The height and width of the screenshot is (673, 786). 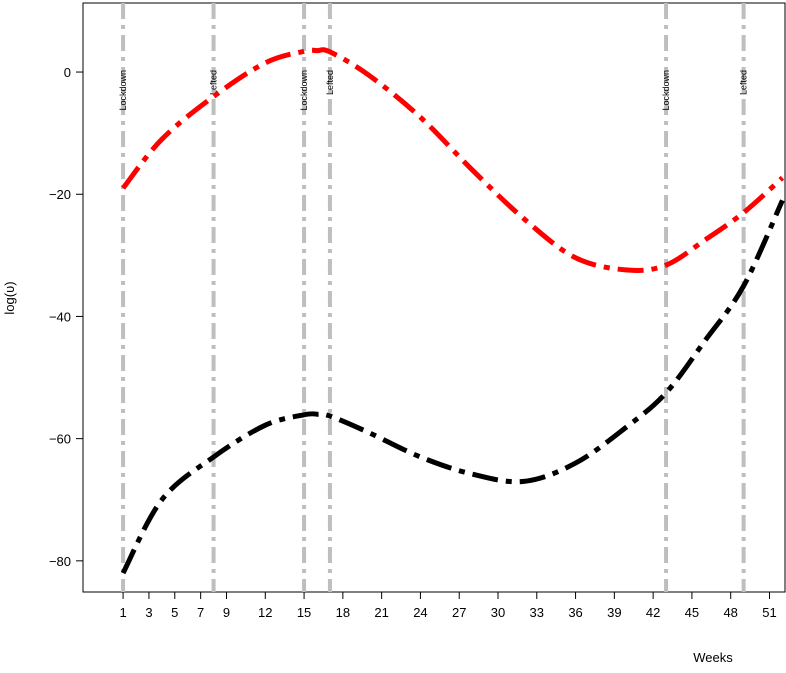 What do you see at coordinates (653, 612) in the screenshot?
I see `x-tick-label: 42` at bounding box center [653, 612].